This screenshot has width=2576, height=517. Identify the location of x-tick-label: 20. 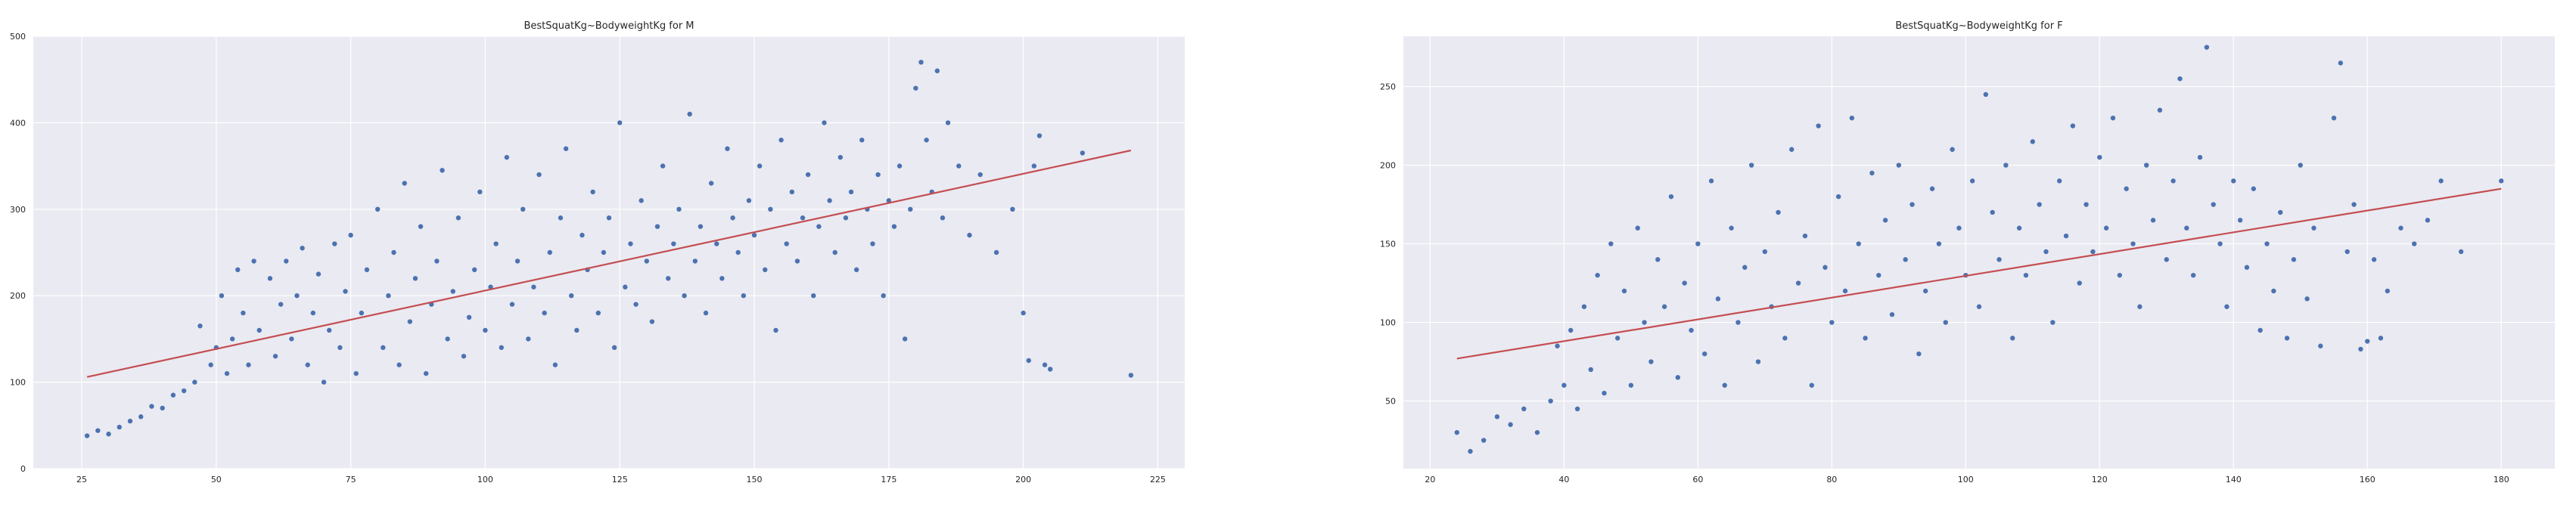
(1430, 480).